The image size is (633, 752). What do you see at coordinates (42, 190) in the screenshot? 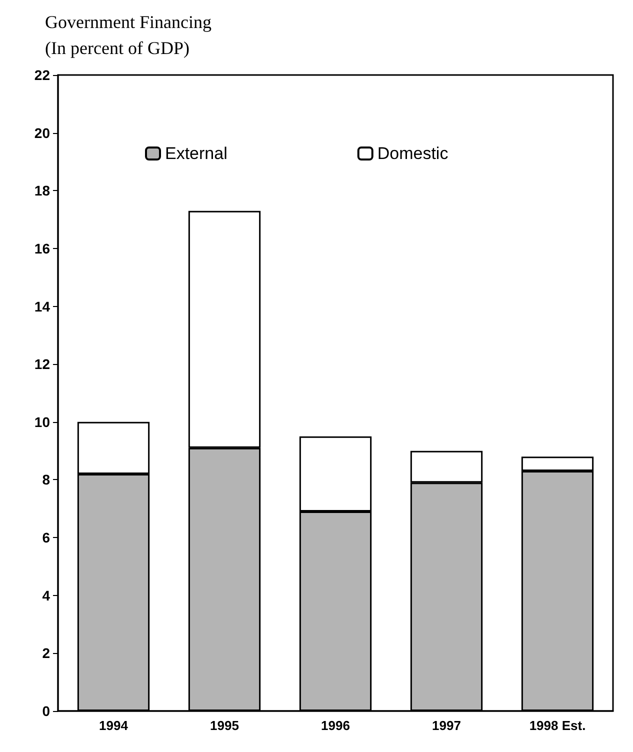
I see `y-tick-label: 18` at bounding box center [42, 190].